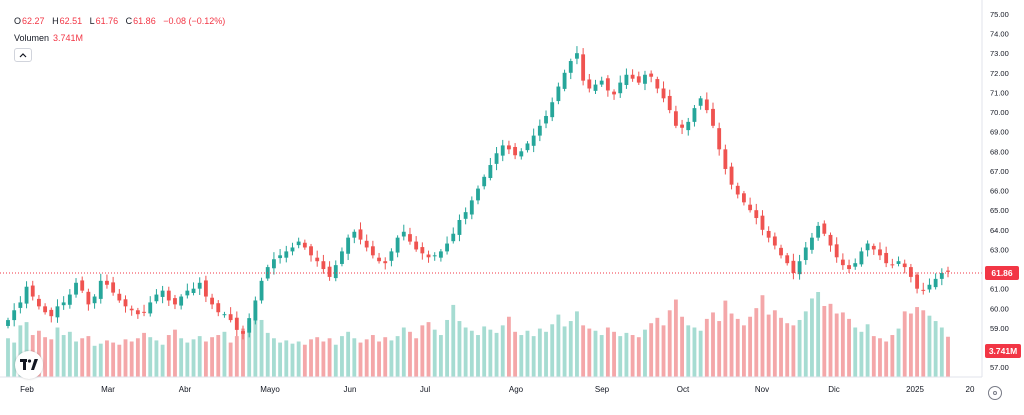 Image resolution: width=1024 pixels, height=415 pixels. I want to click on settings-icon, so click(995, 393).